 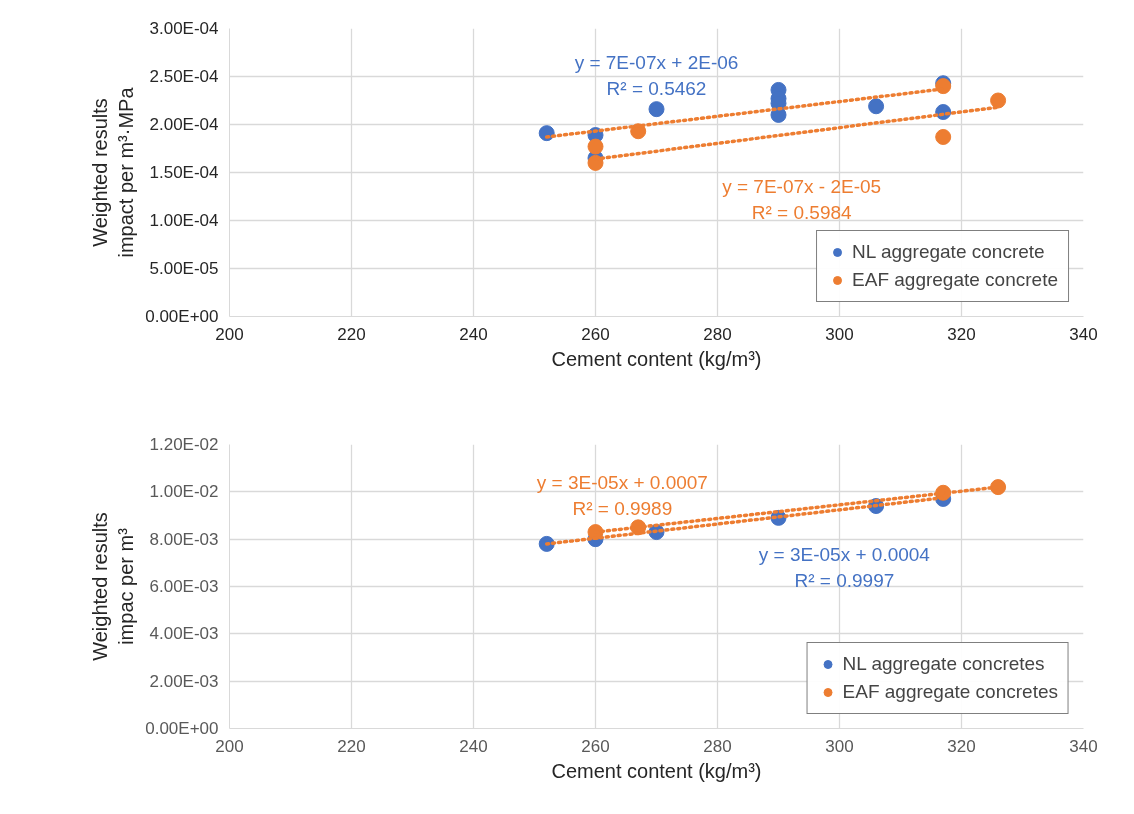 I want to click on legend-label: EAF aggregate concretes, so click(x=950, y=692).